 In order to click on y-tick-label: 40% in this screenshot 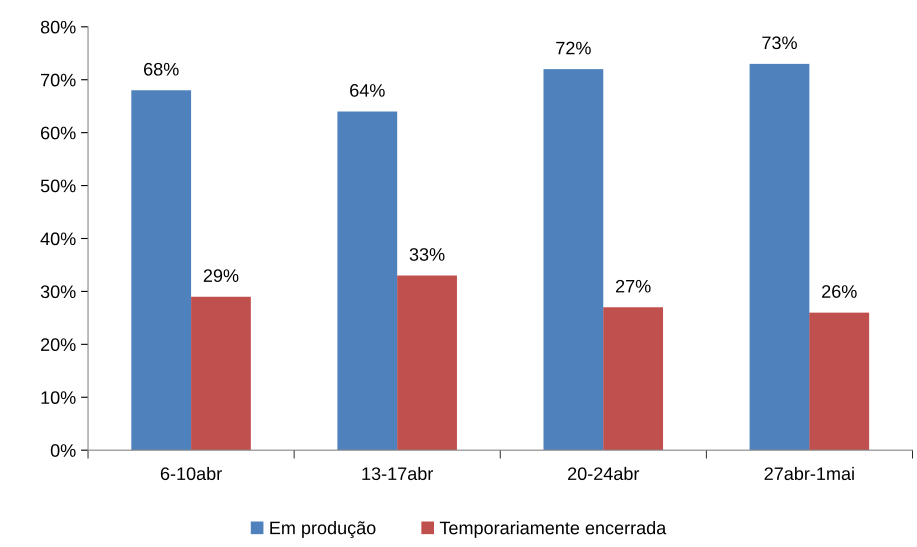, I will do `click(58, 239)`.